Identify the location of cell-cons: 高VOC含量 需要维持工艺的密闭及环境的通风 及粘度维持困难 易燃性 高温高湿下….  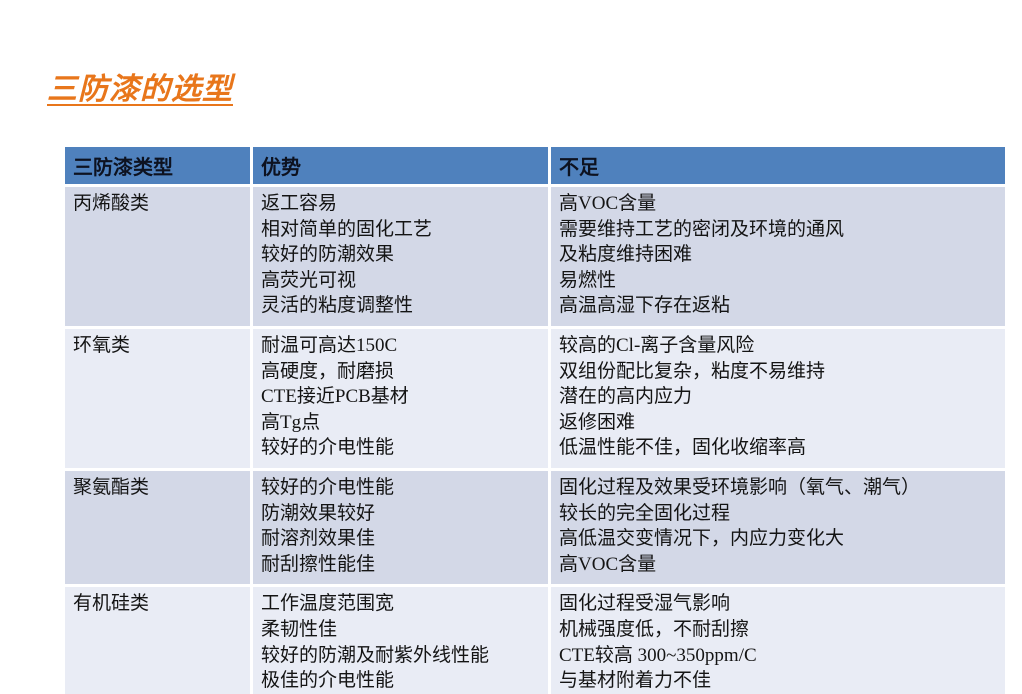
(778, 256).